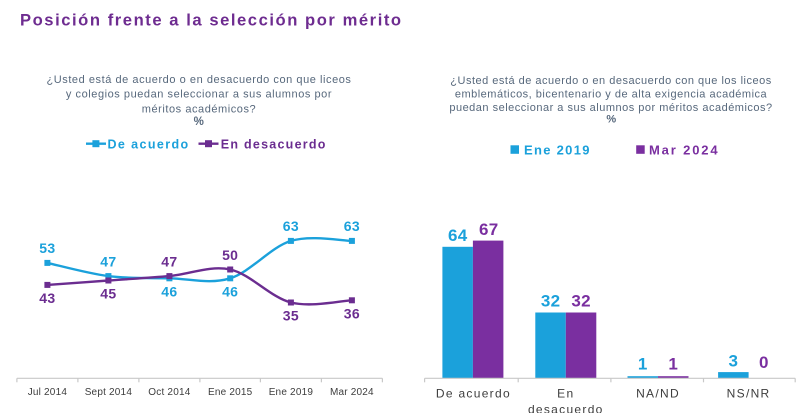  I want to click on svg-text: Sept 2014, so click(109, 392).